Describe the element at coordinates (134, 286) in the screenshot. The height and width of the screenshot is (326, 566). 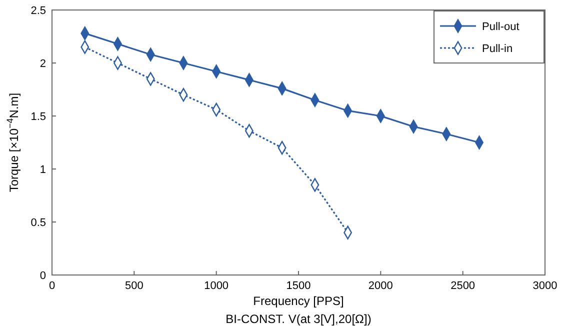
I see `x-tick-label: 500` at that location.